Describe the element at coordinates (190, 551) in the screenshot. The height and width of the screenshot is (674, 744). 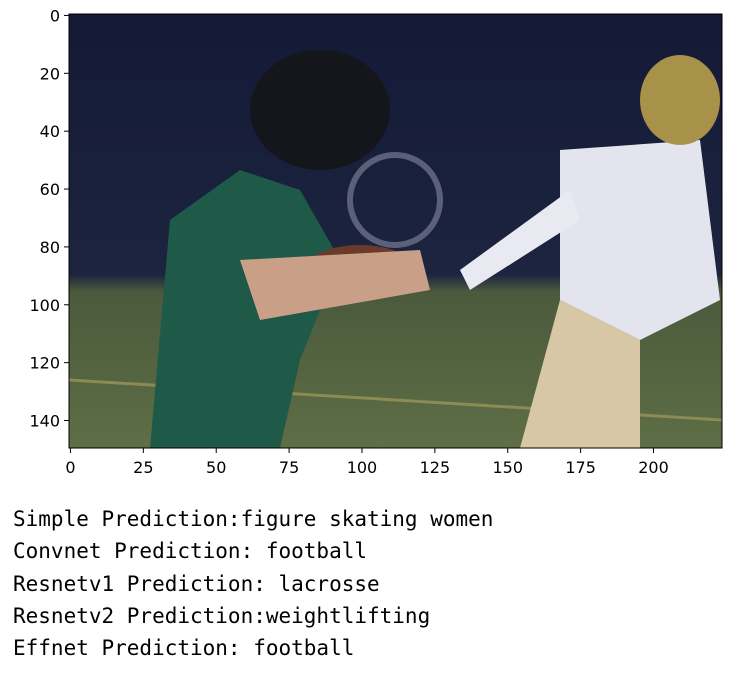
I see `prediction-line: Convnet Prediction: football` at that location.